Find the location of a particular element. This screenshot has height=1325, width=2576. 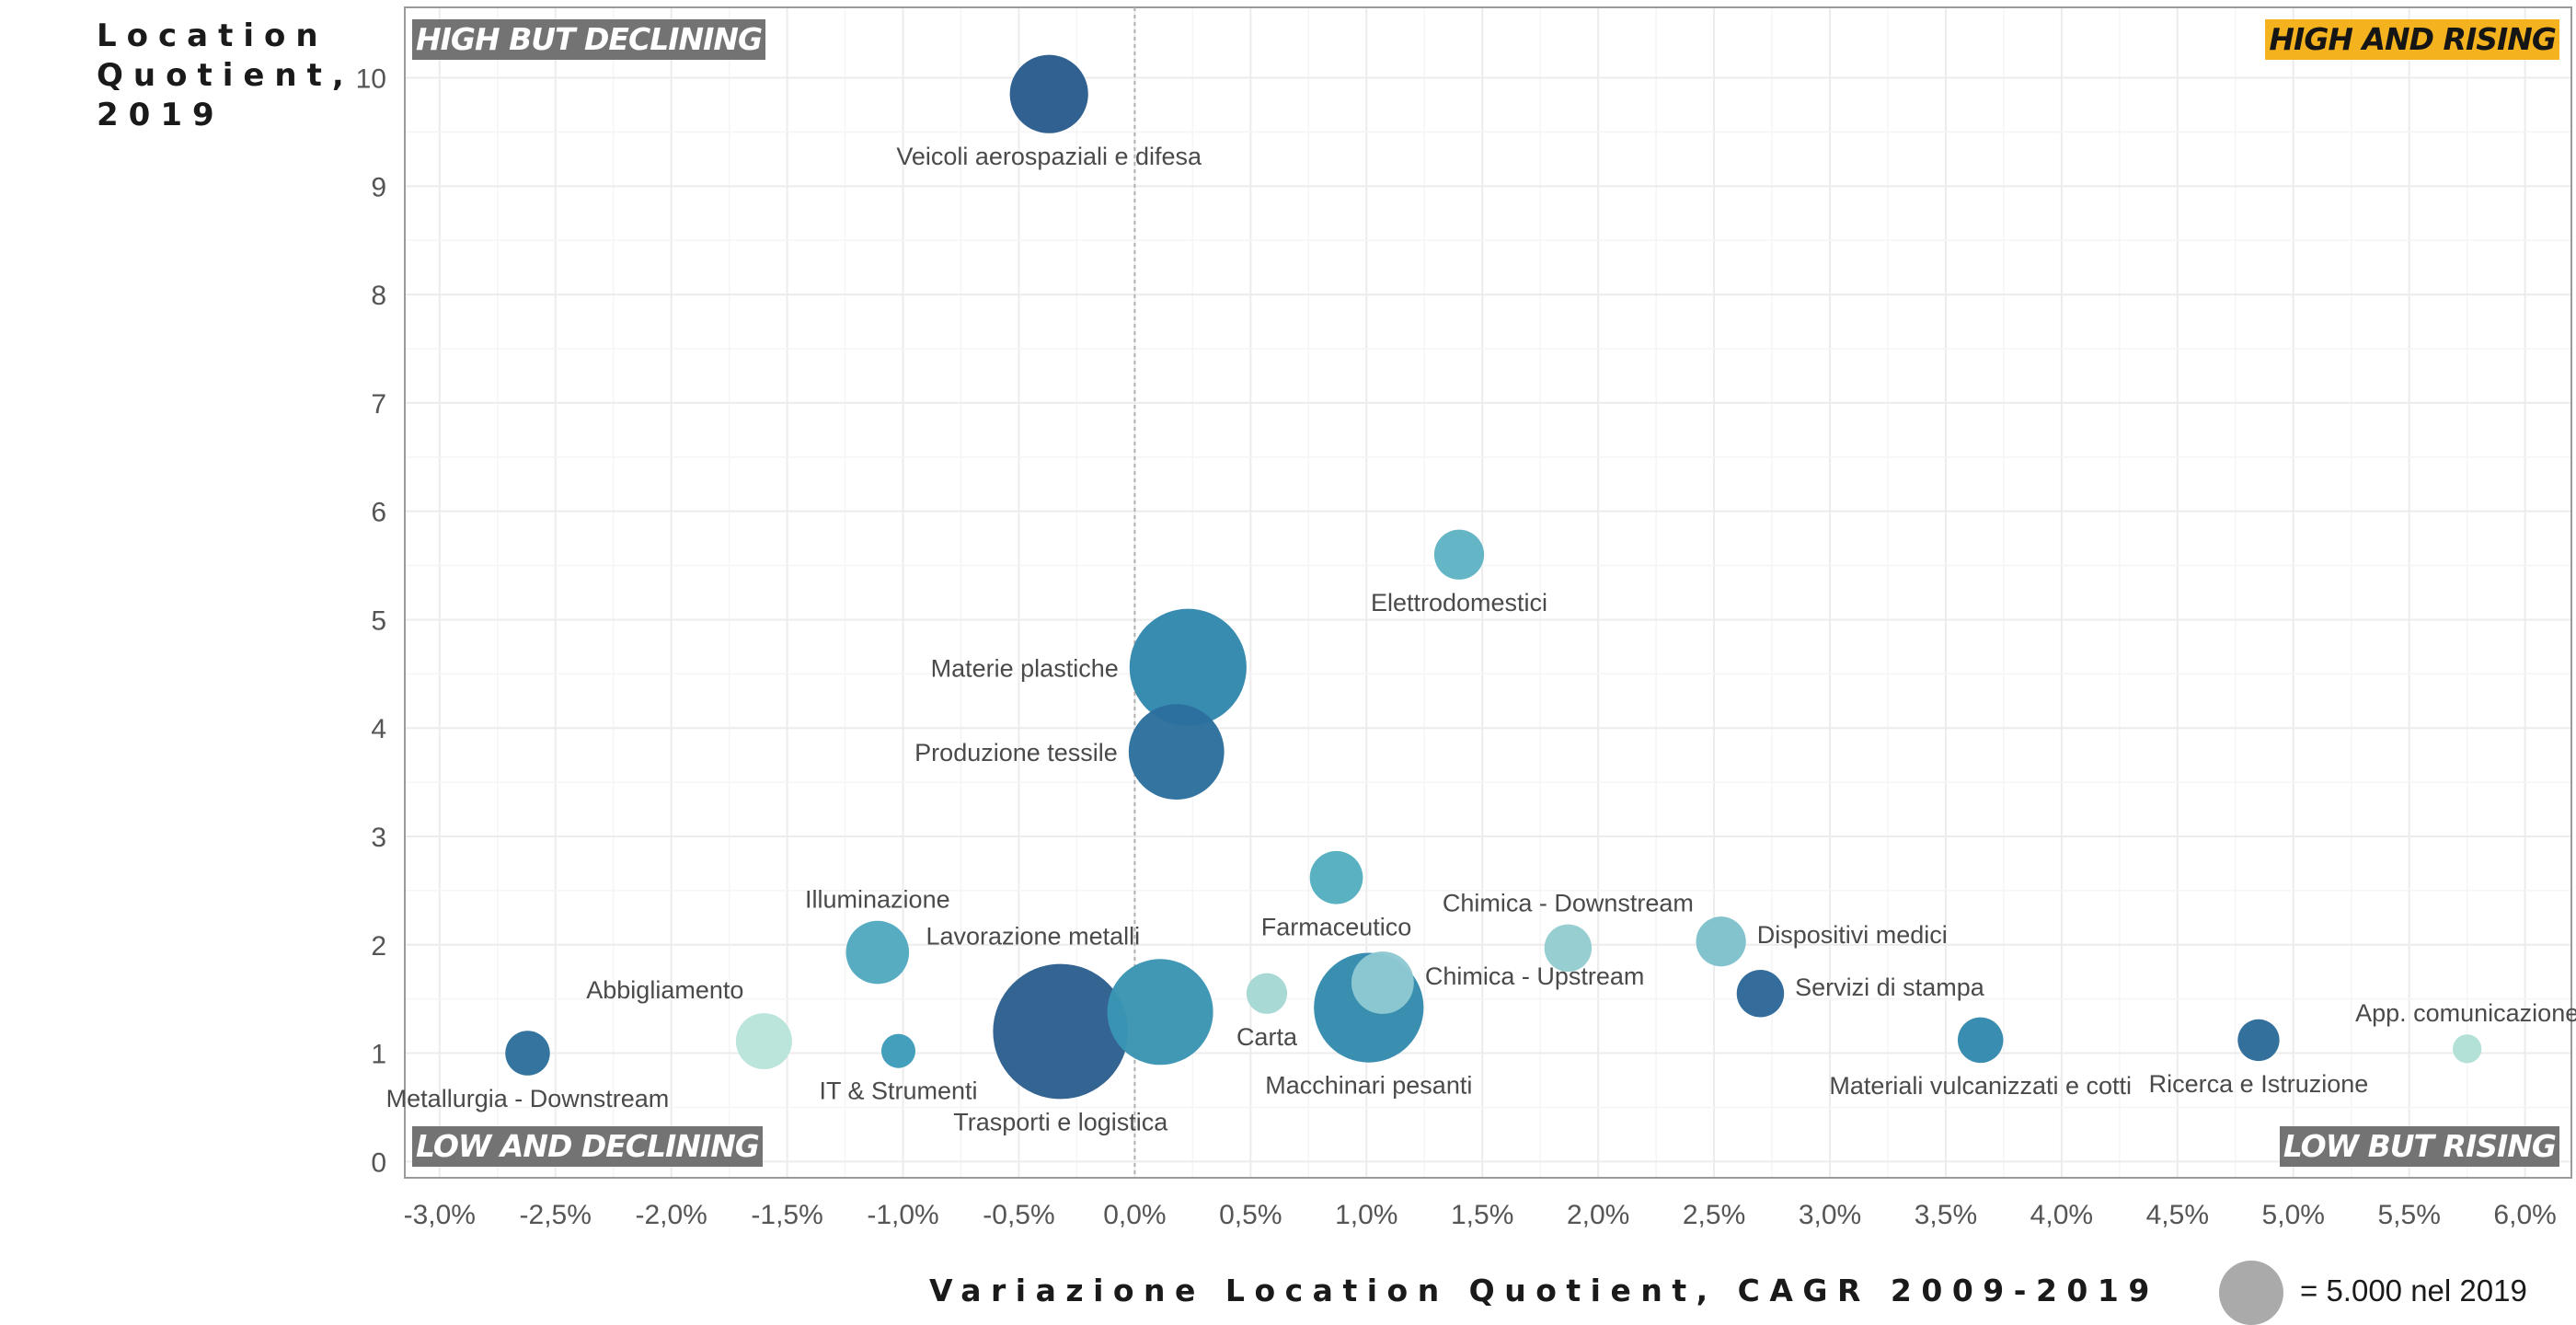

y-tick-label: 0 is located at coordinates (378, 1162).